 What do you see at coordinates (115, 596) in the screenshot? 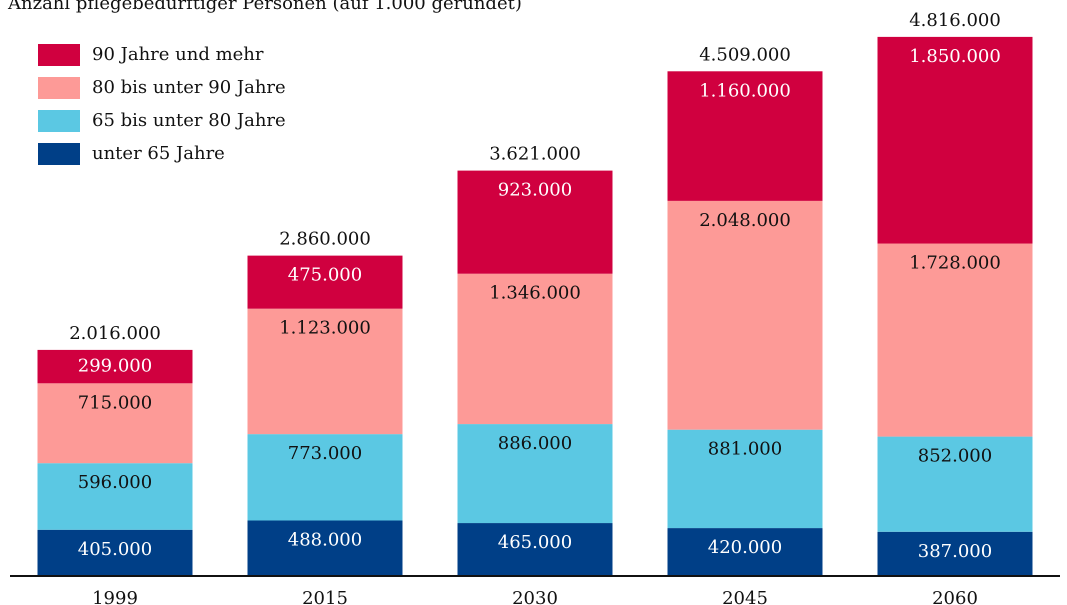
I see `x-tick-label: 1999` at bounding box center [115, 596].